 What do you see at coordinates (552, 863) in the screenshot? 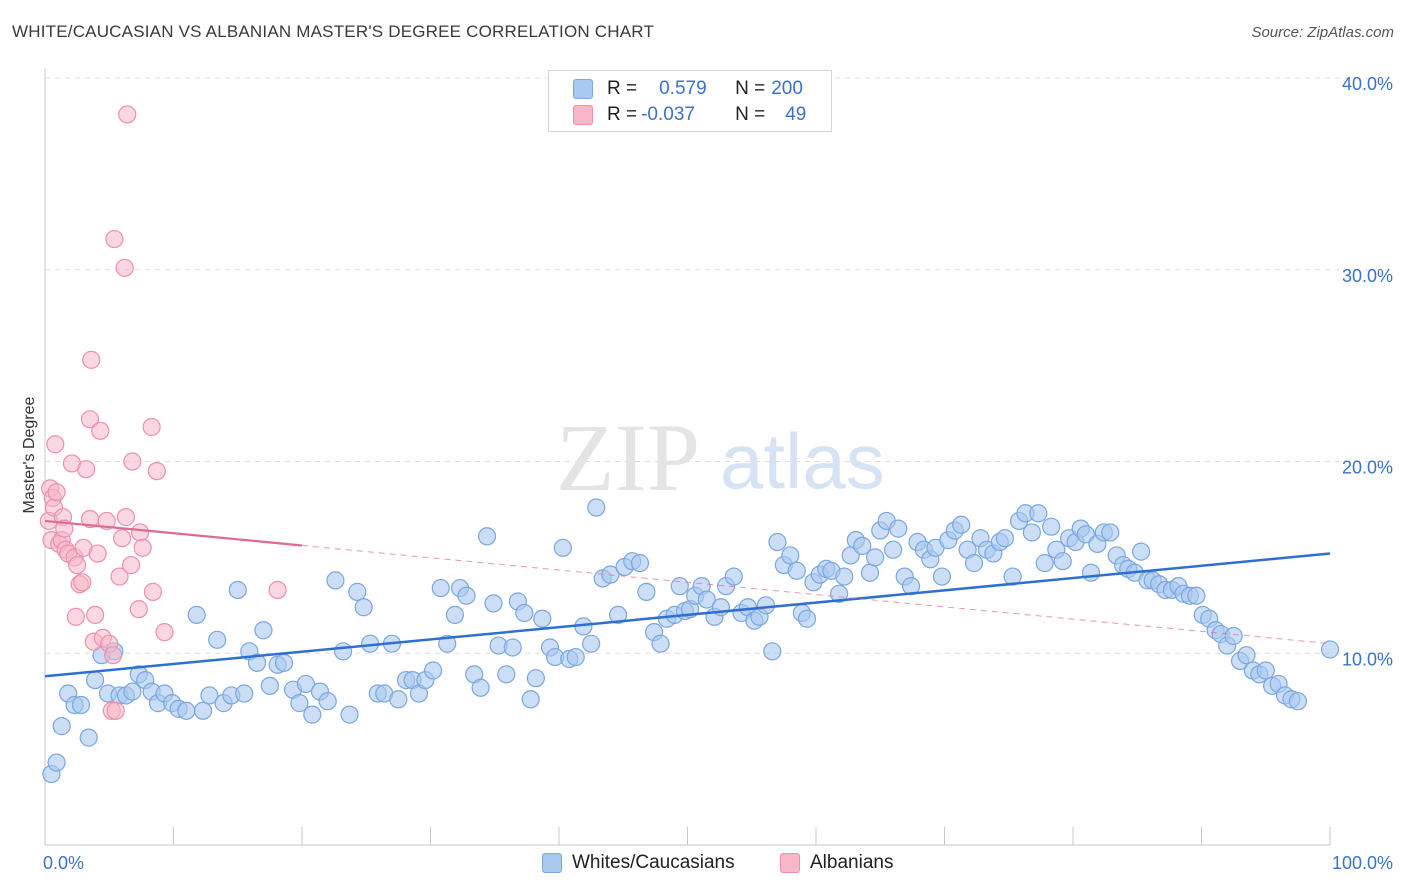
I see `bottom-legend-swatch-whites` at bounding box center [552, 863].